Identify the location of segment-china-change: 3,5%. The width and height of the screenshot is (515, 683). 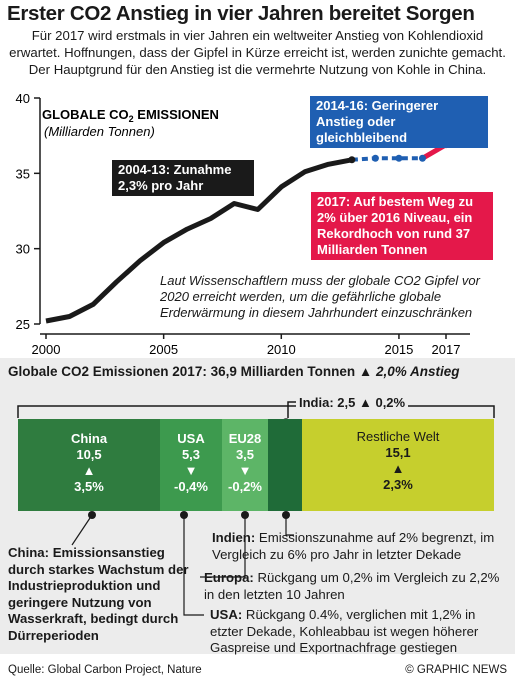
(89, 486).